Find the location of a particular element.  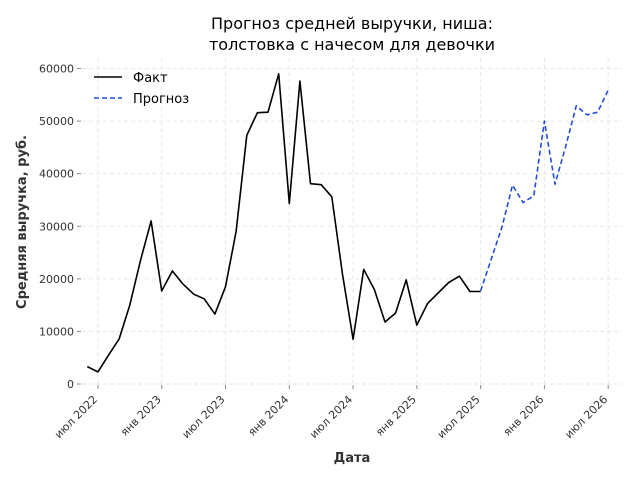

series-line-forecast is located at coordinates (544, 190).